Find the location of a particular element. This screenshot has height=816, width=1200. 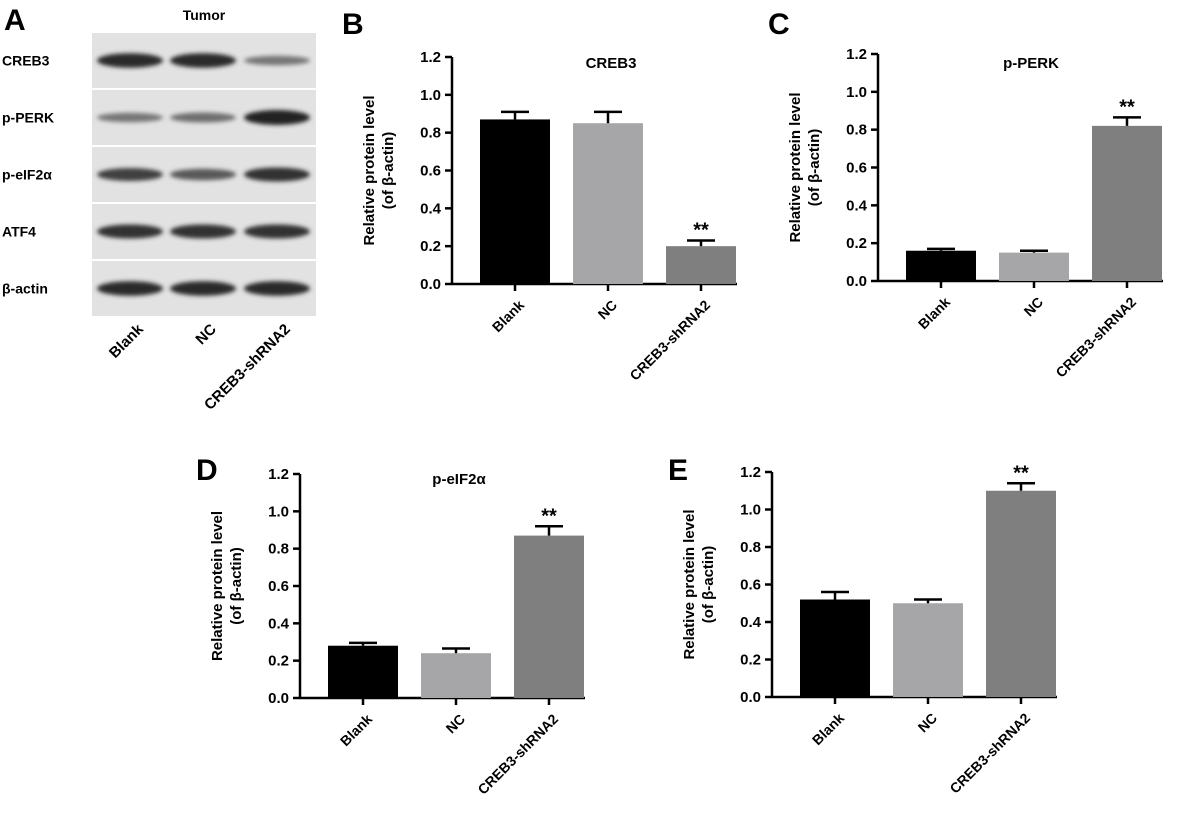

blot-row-label: CREB3 is located at coordinates (26, 61).